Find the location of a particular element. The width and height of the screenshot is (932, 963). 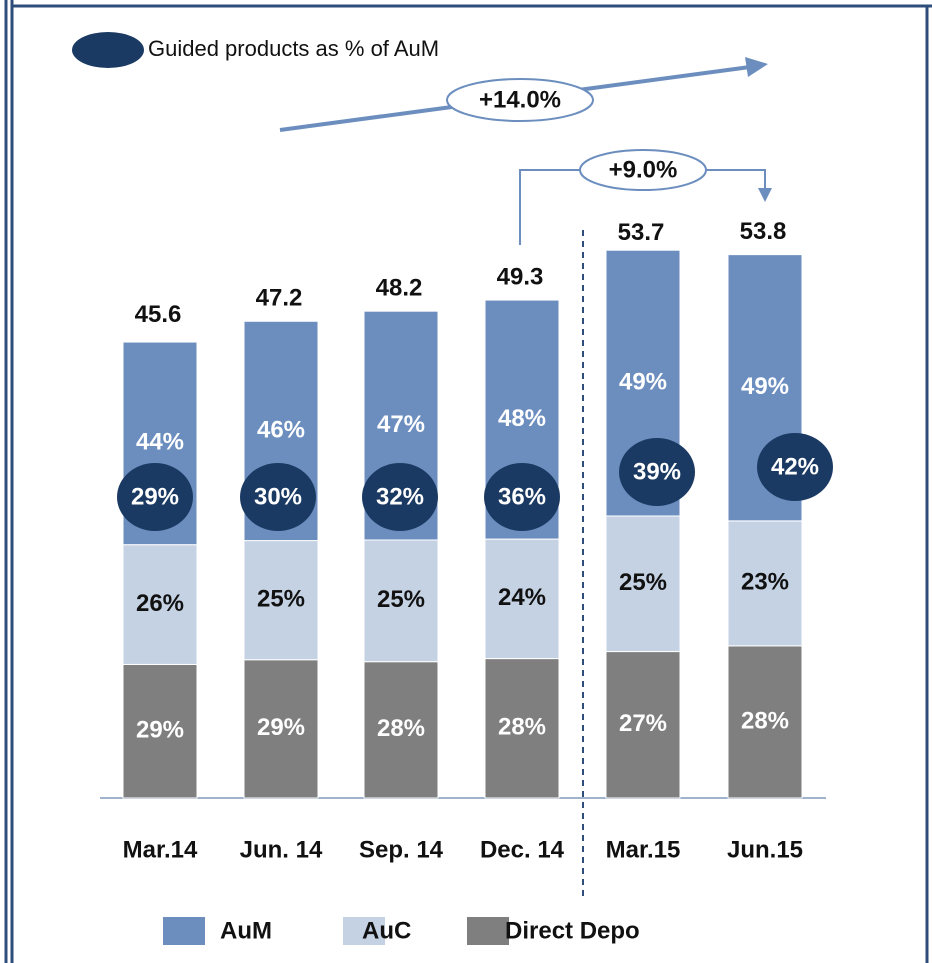

legend-label: AuM is located at coordinates (246, 930).